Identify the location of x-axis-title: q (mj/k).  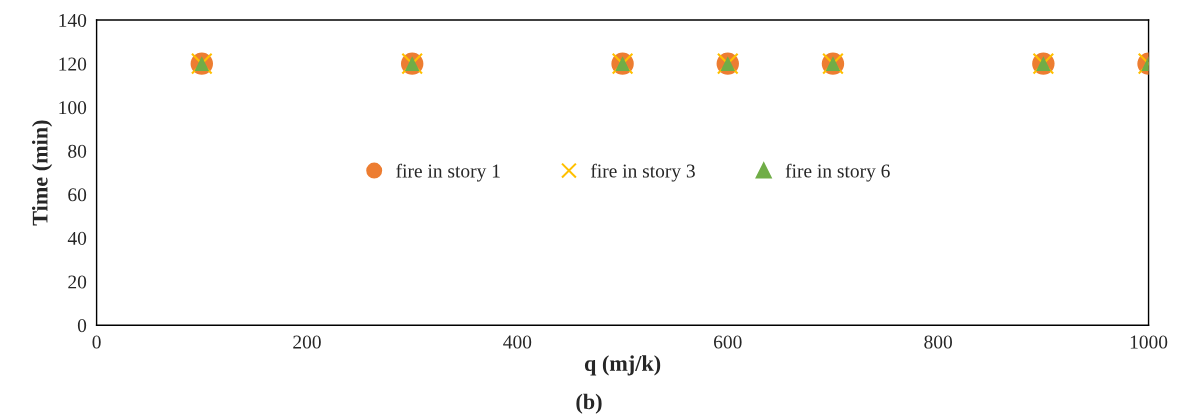
(622, 365).